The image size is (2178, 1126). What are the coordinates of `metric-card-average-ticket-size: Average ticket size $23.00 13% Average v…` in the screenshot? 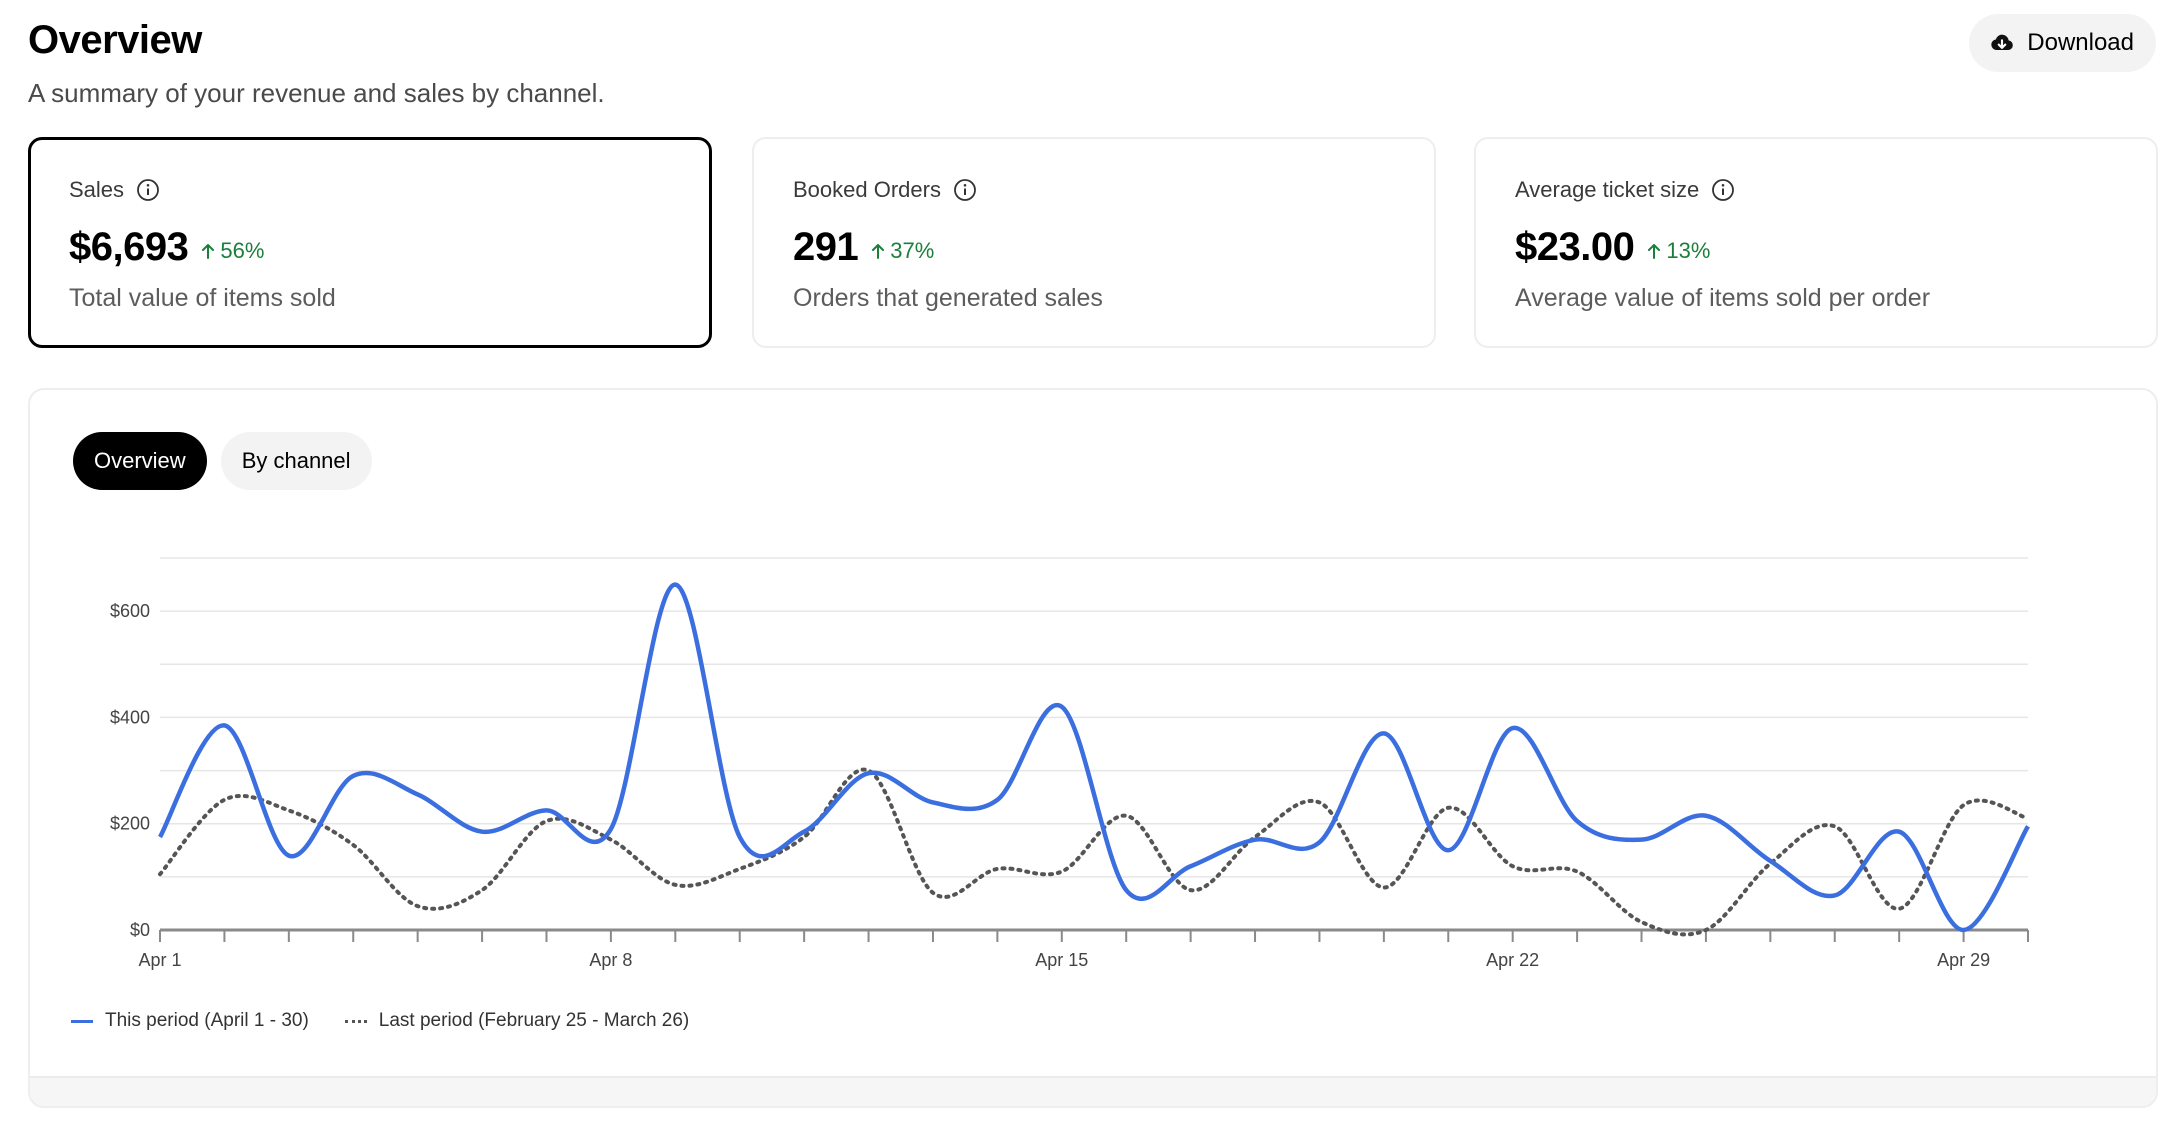 It's located at (1816, 242).